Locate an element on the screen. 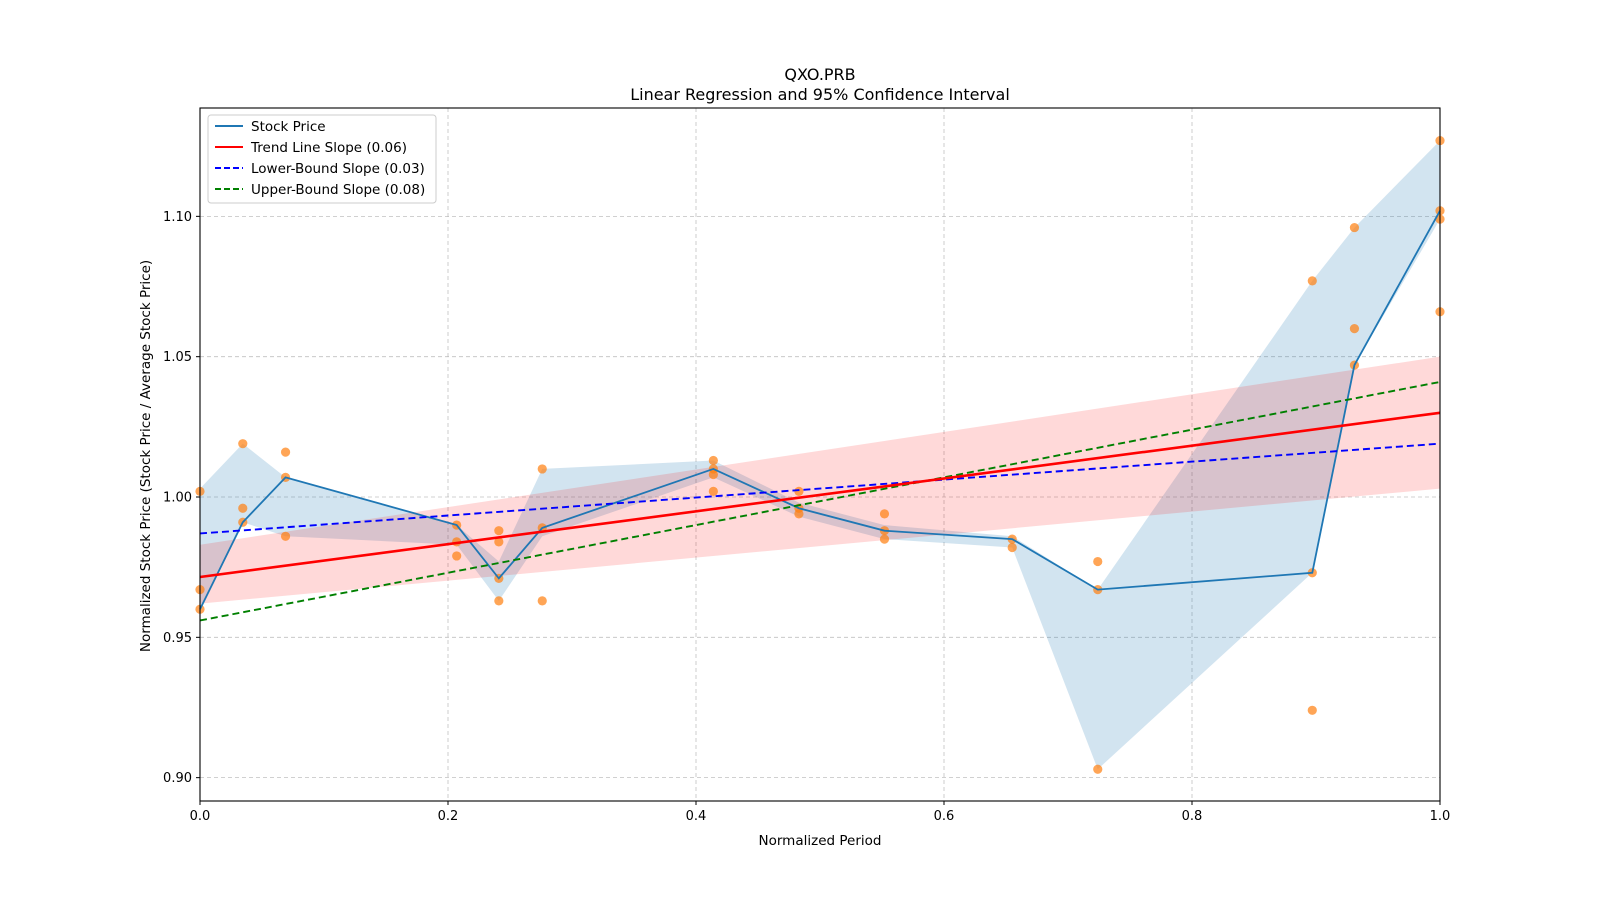  legend-label-trend-line: Trend Line Slope (0.06) is located at coordinates (328, 148).